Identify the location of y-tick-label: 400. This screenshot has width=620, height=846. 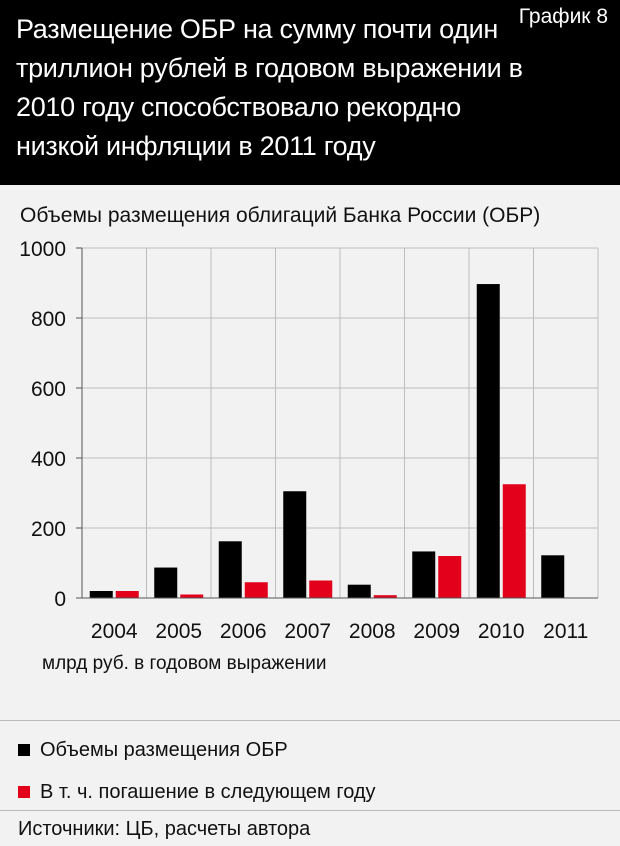
(48, 459).